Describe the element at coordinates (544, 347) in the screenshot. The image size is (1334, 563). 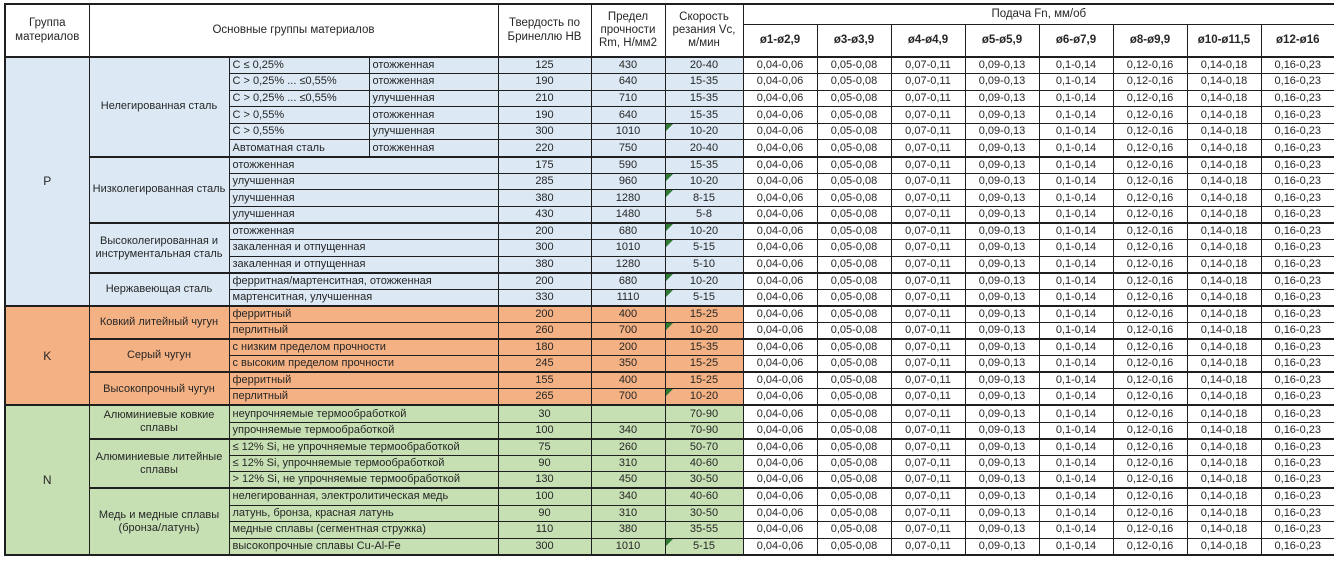
I see `hardness-cell: 180` at that location.